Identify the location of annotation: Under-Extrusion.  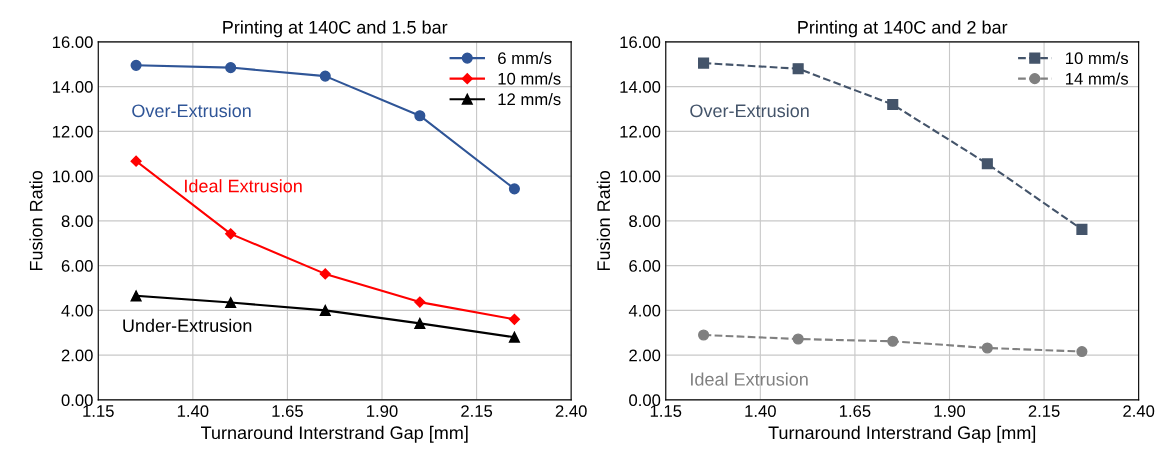
(187, 325).